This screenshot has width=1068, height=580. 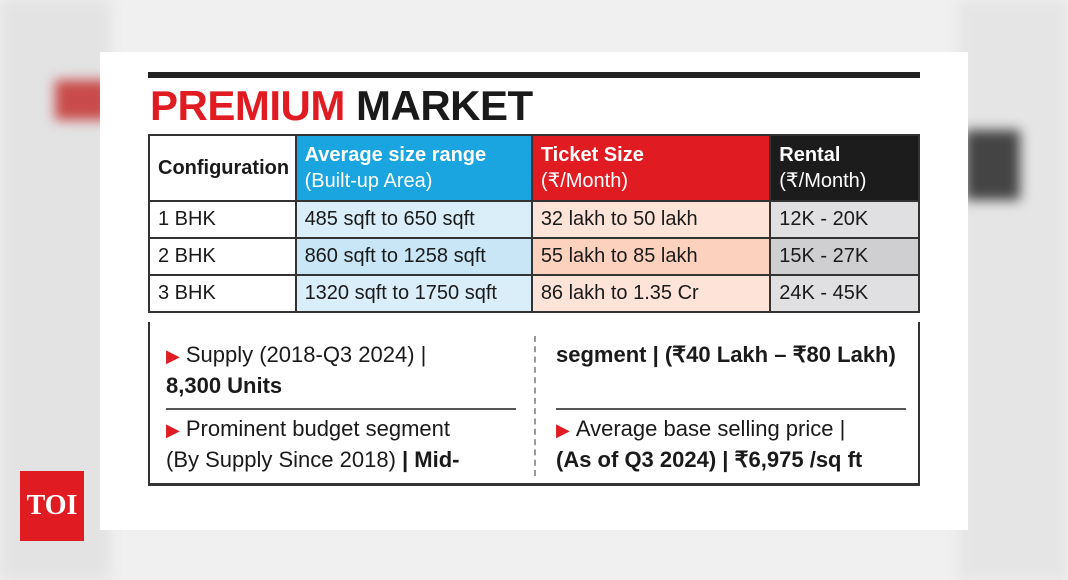 I want to click on note-supply: ▶ Supply (2018-Q3 2024) | 8,300 Units, so click(x=336, y=370).